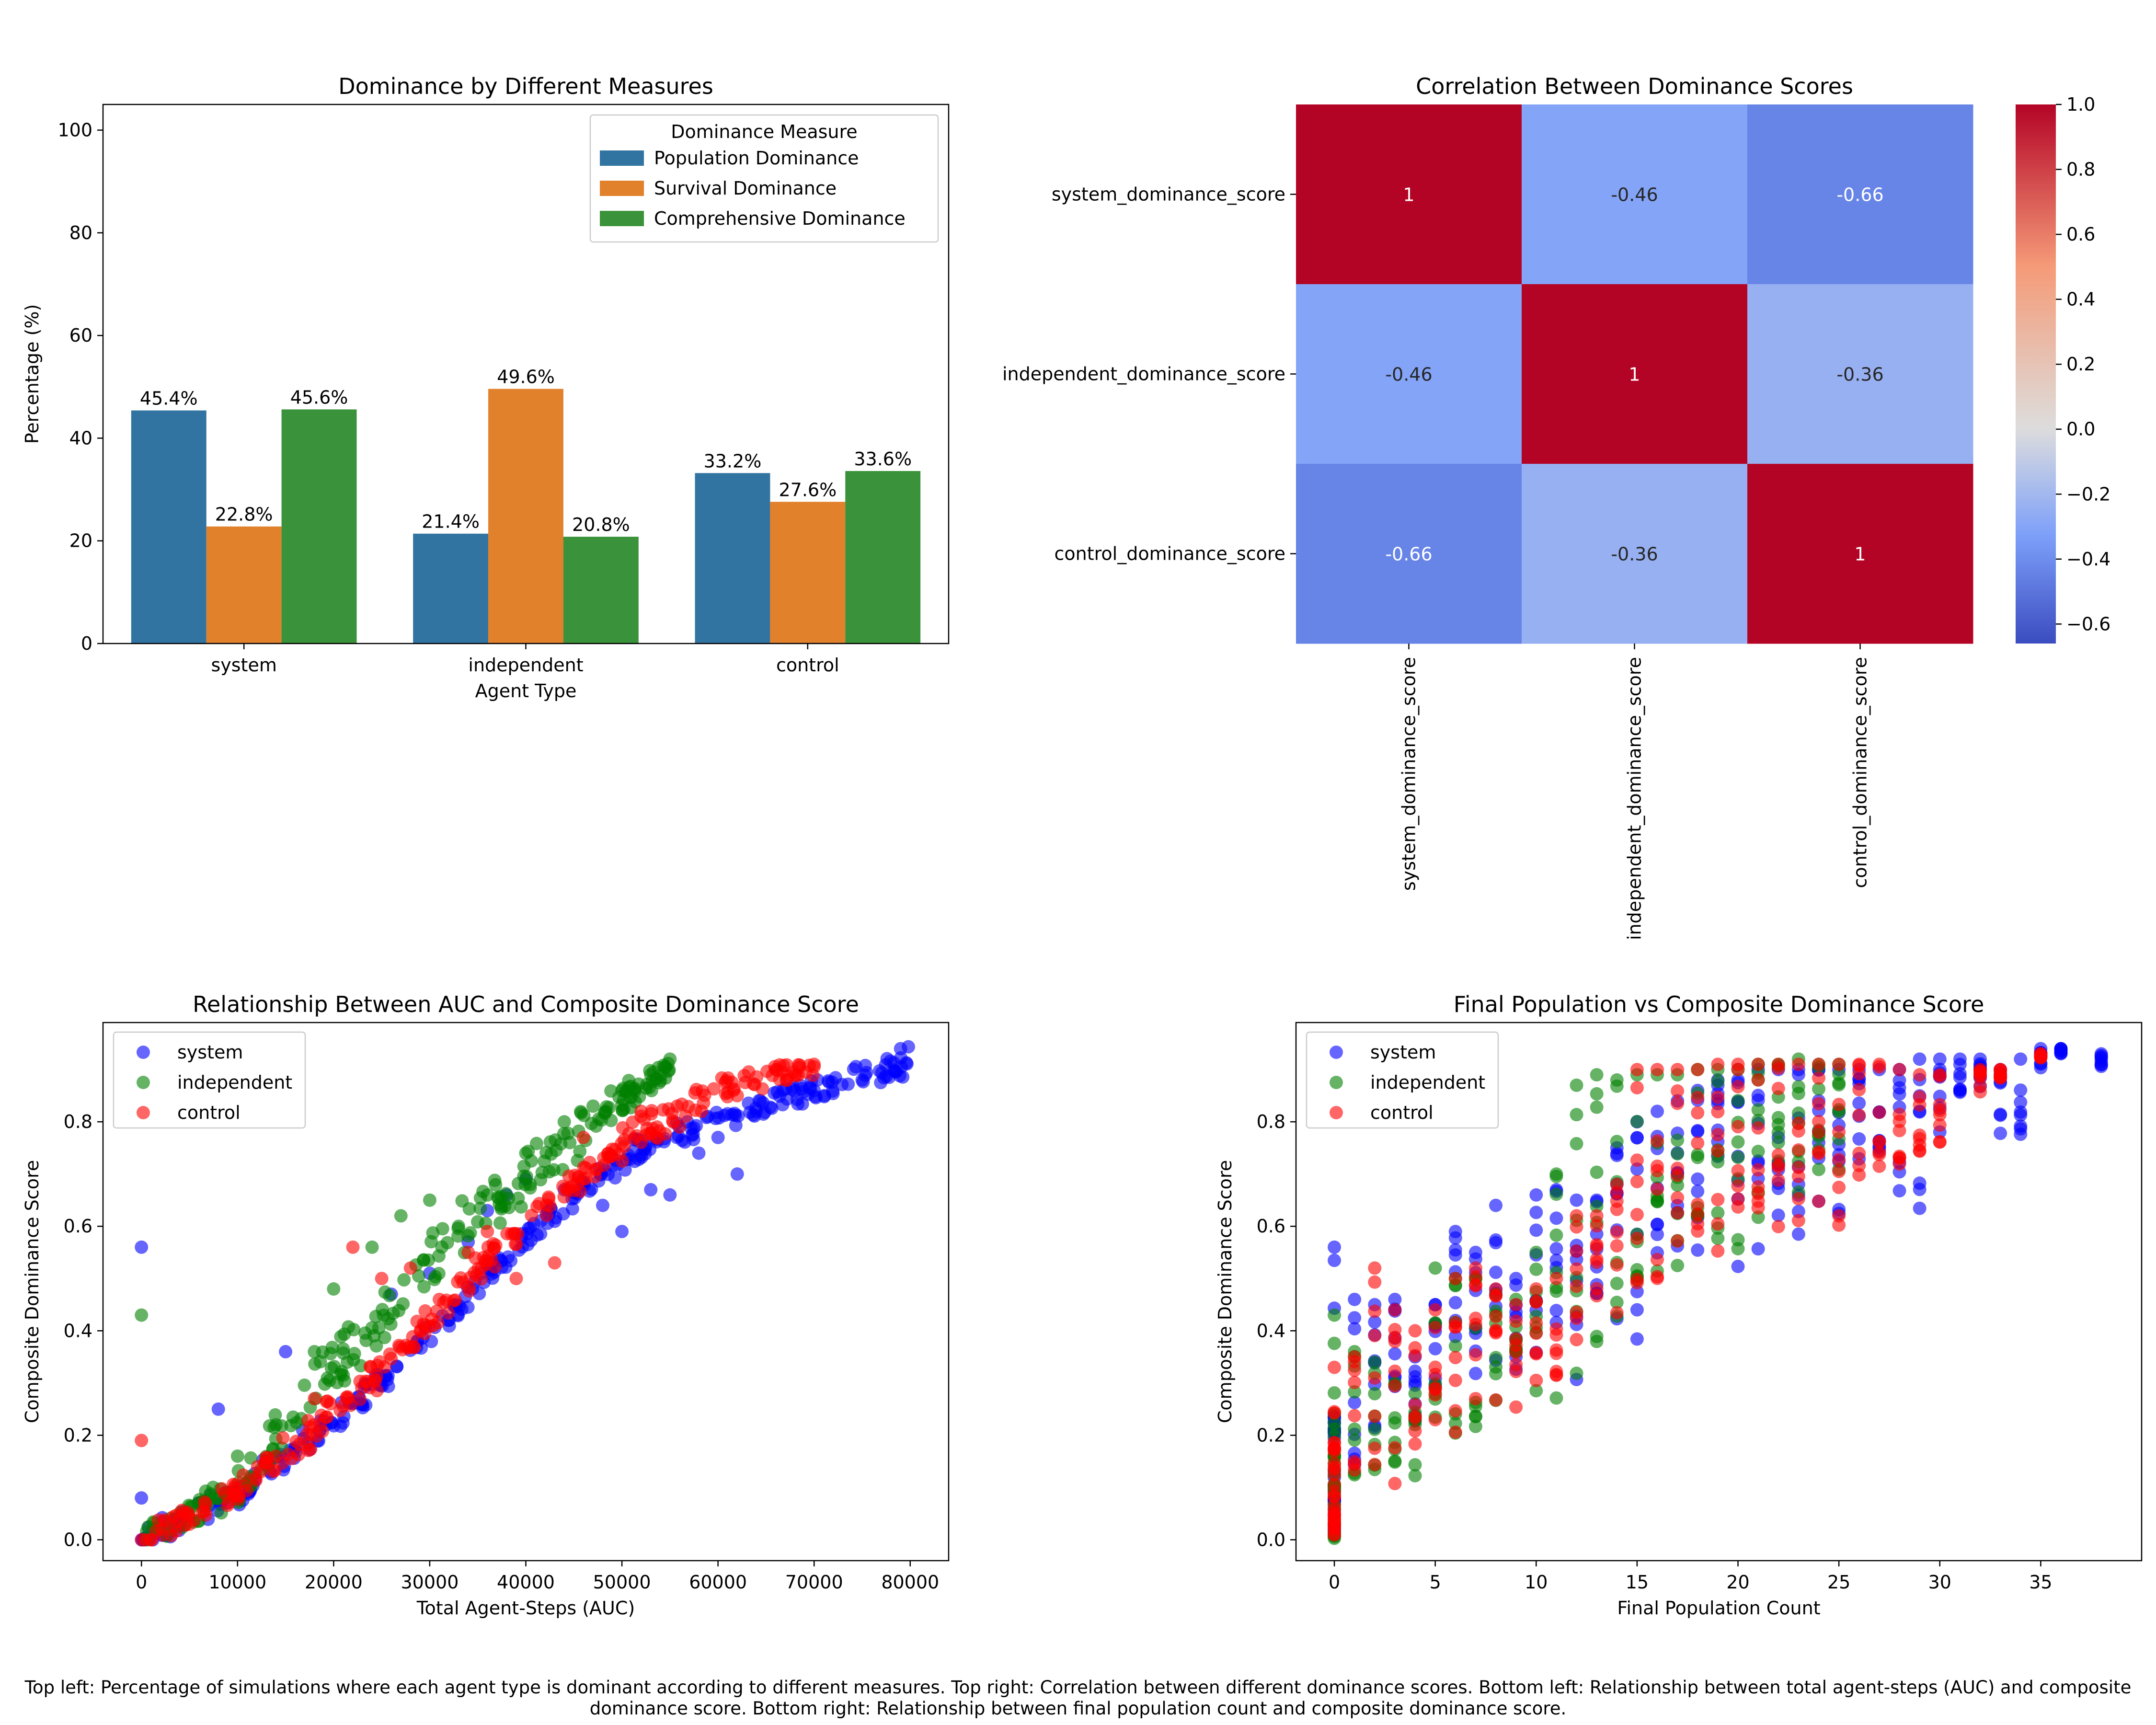 Image resolution: width=2156 pixels, height=1725 pixels. Describe the element at coordinates (1271, 1330) in the screenshot. I see `y-tick-label: 0.4` at that location.